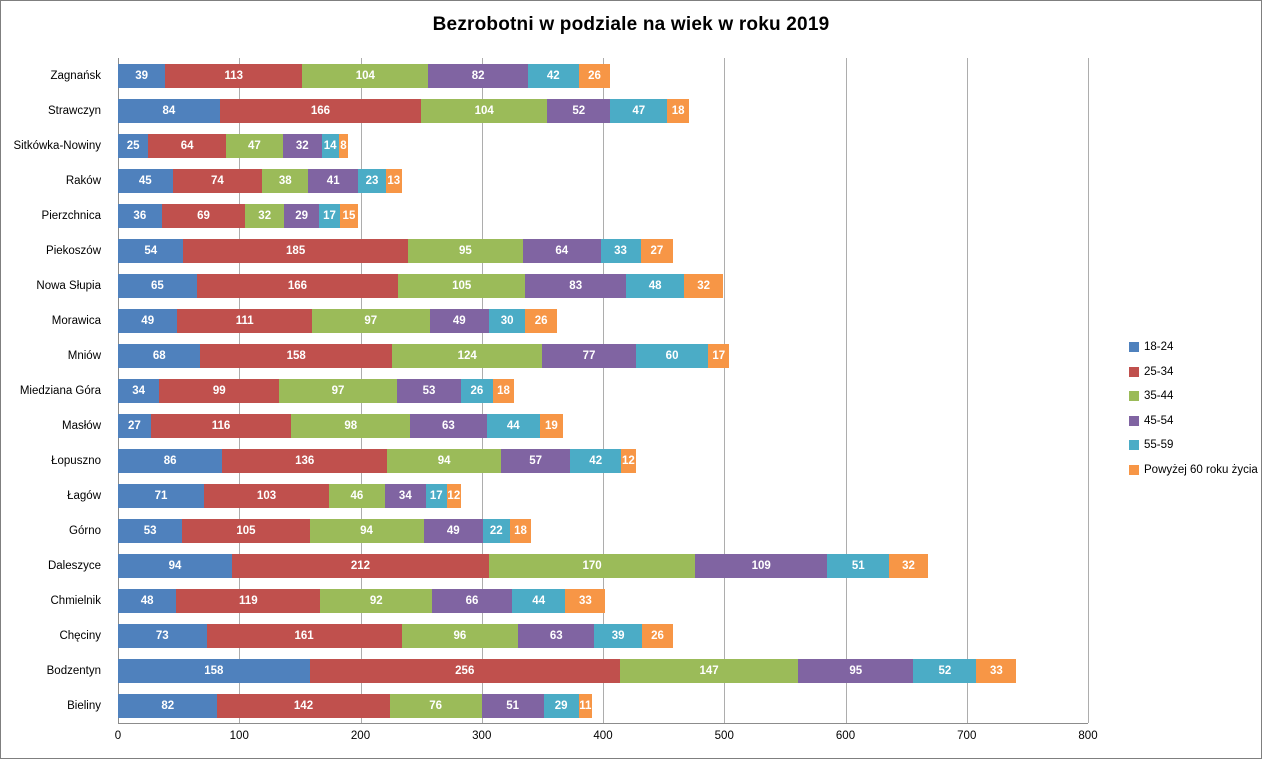 This screenshot has width=1262, height=759. I want to click on bar-segment: 74, so click(217, 180).